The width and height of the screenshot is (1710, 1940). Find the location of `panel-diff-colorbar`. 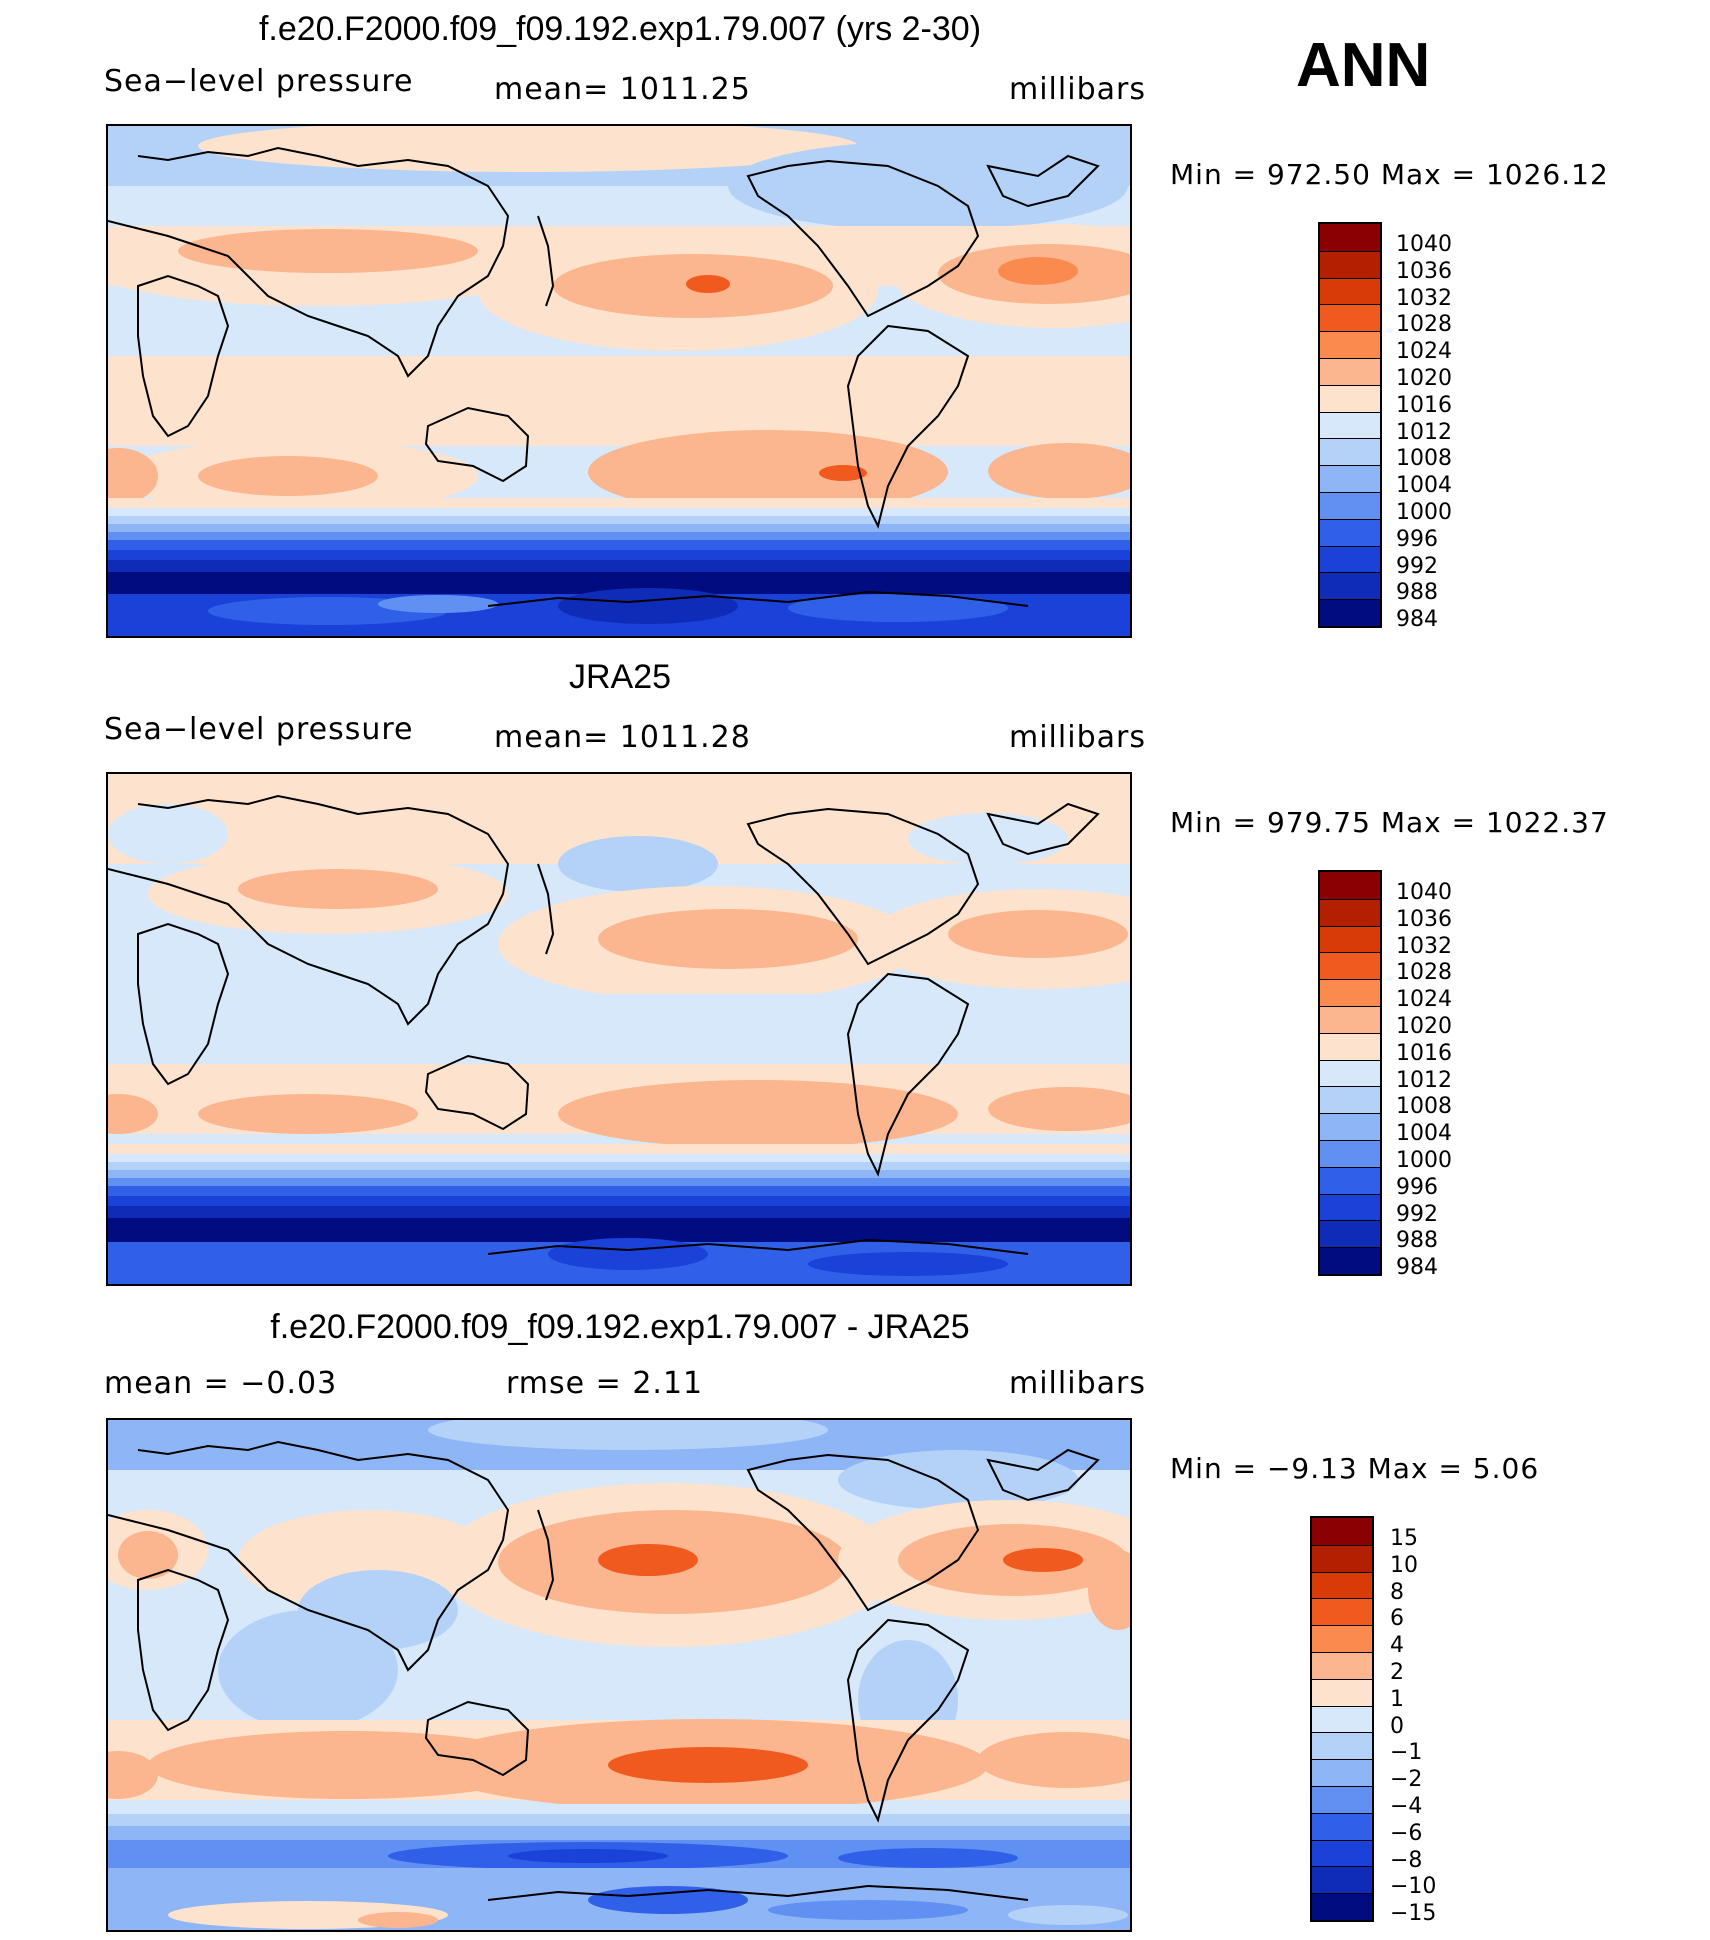

panel-diff-colorbar is located at coordinates (1342, 1719).